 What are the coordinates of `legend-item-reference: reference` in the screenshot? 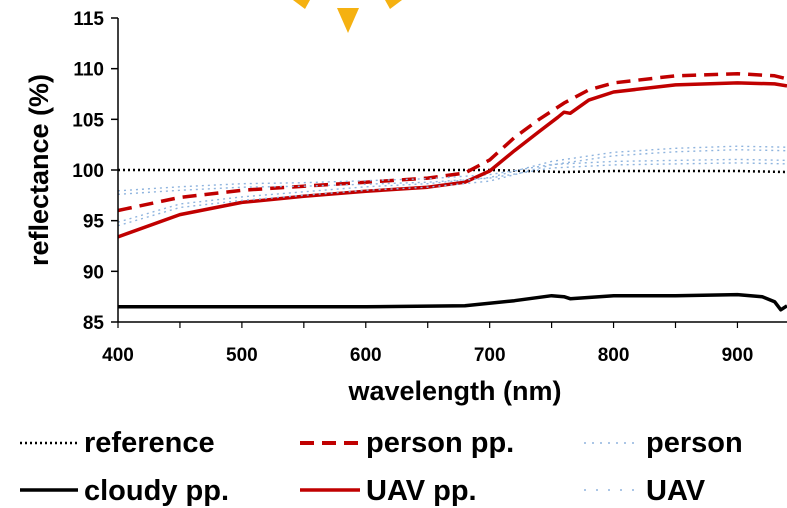 It's located at (117, 443).